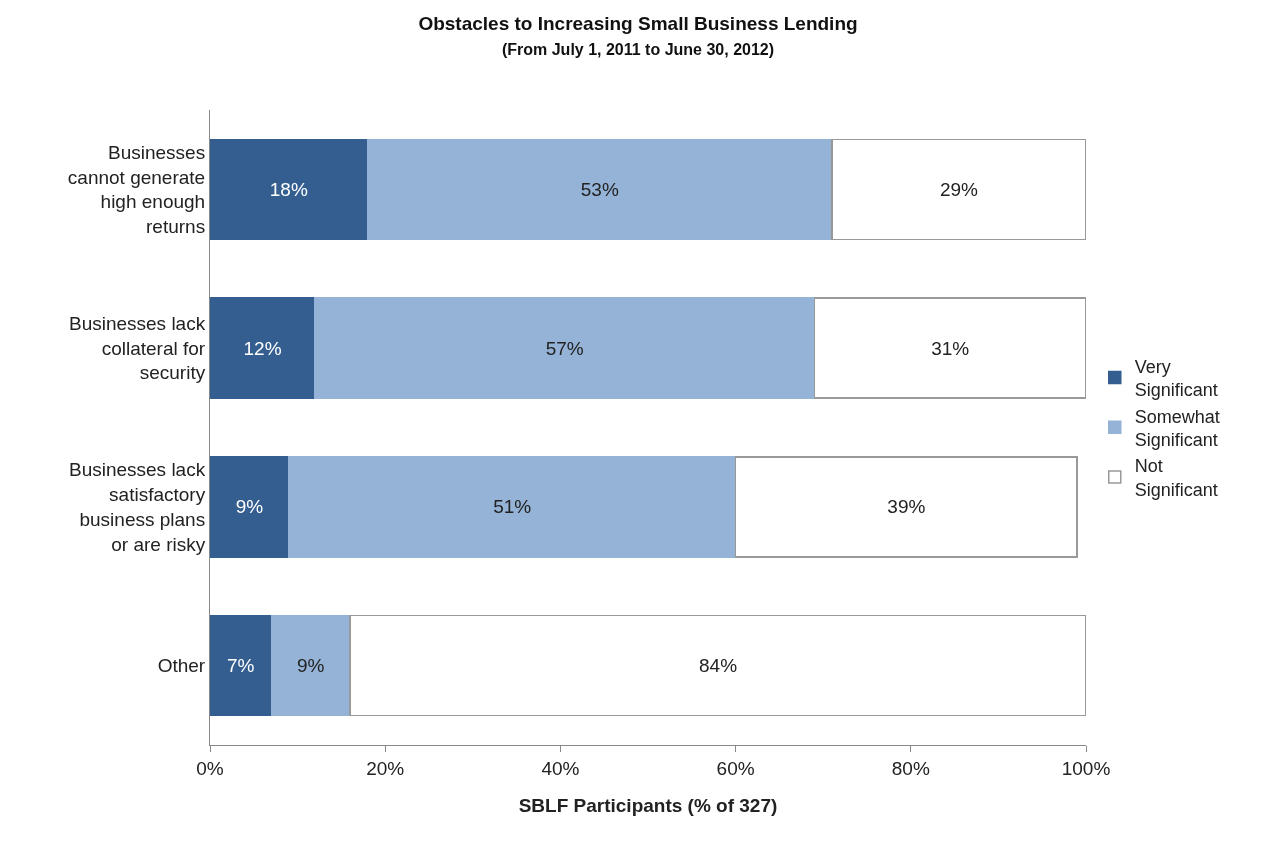 The height and width of the screenshot is (855, 1276). I want to click on data-label: 39%, so click(906, 507).